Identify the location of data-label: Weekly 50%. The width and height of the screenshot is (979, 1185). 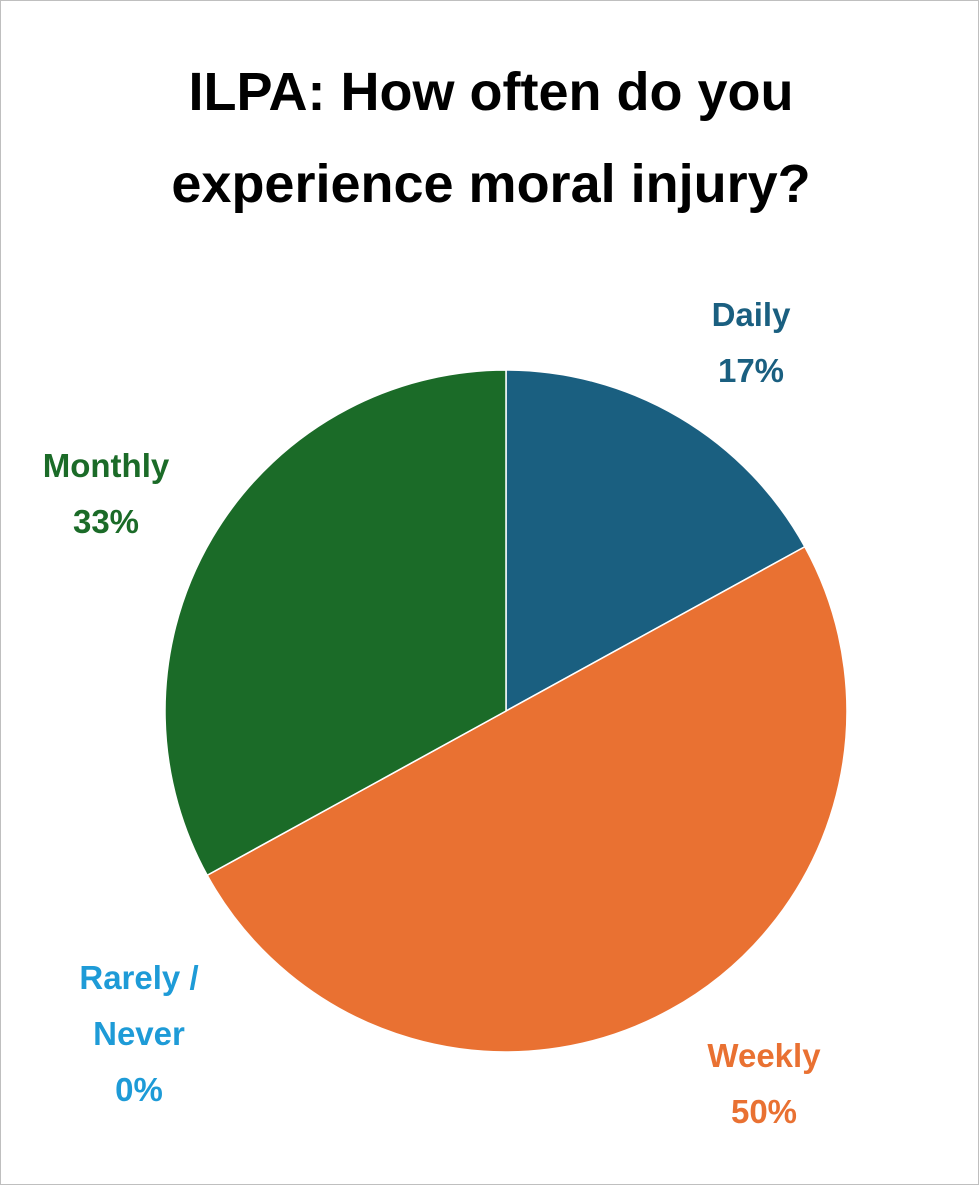
(764, 1084).